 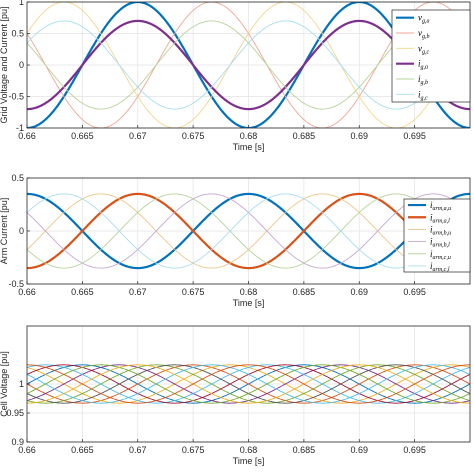 What do you see at coordinates (440, 243) in the screenshot?
I see `legend-entry: iarm,b,l` at bounding box center [440, 243].